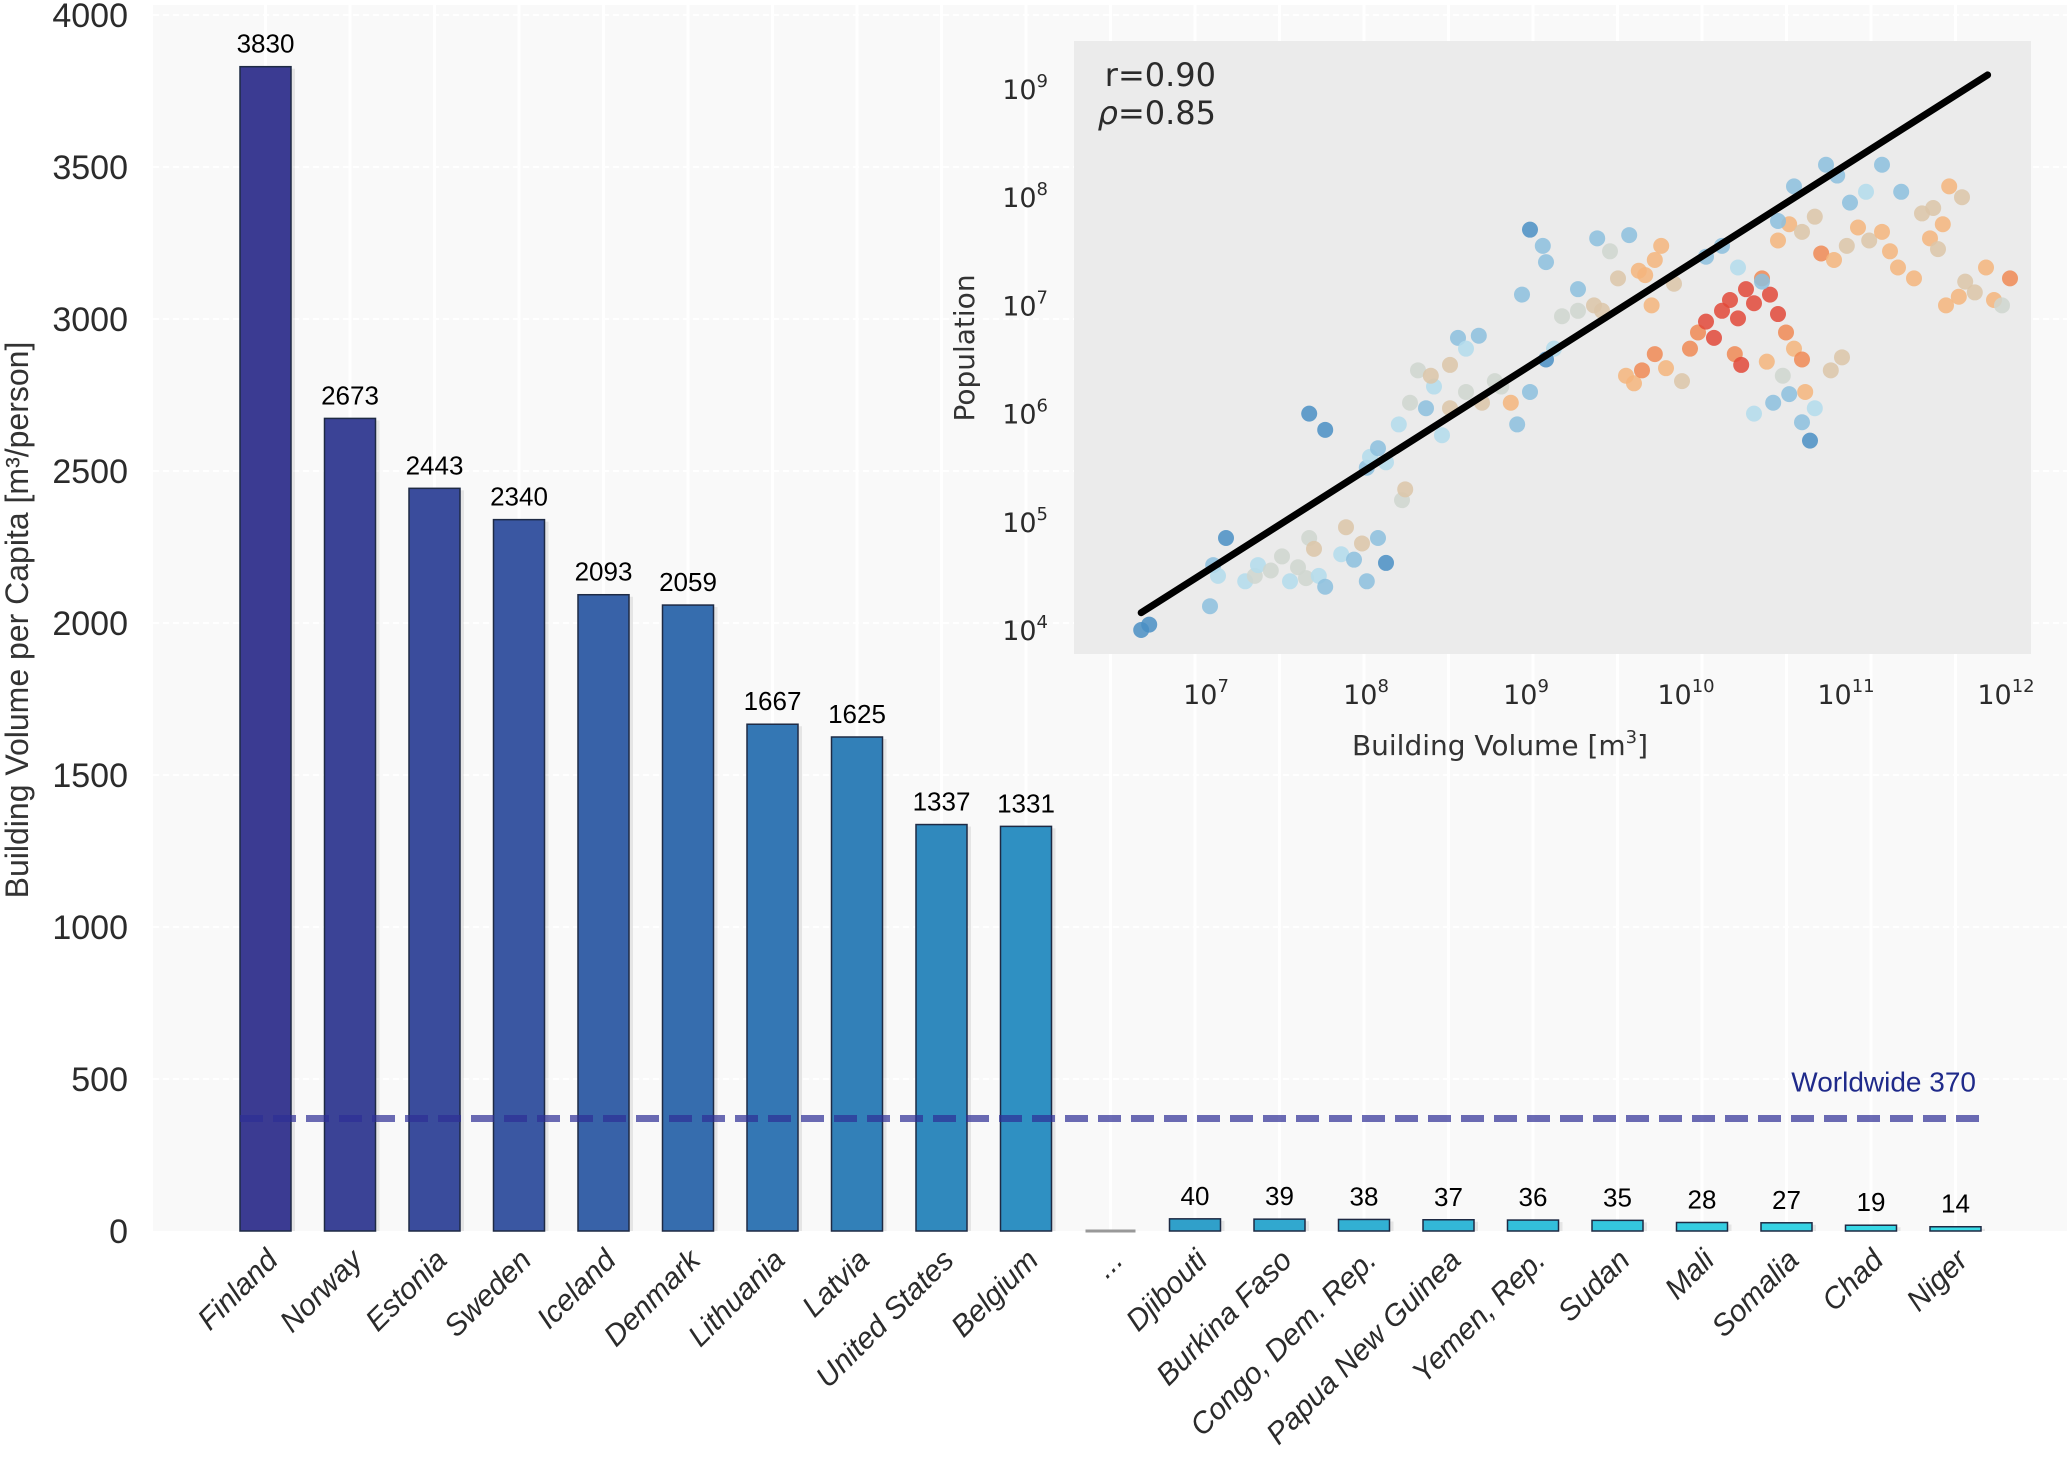 The width and height of the screenshot is (2067, 1471). Describe the element at coordinates (1702, 1199) in the screenshot. I see `bar-value-label: 28` at that location.